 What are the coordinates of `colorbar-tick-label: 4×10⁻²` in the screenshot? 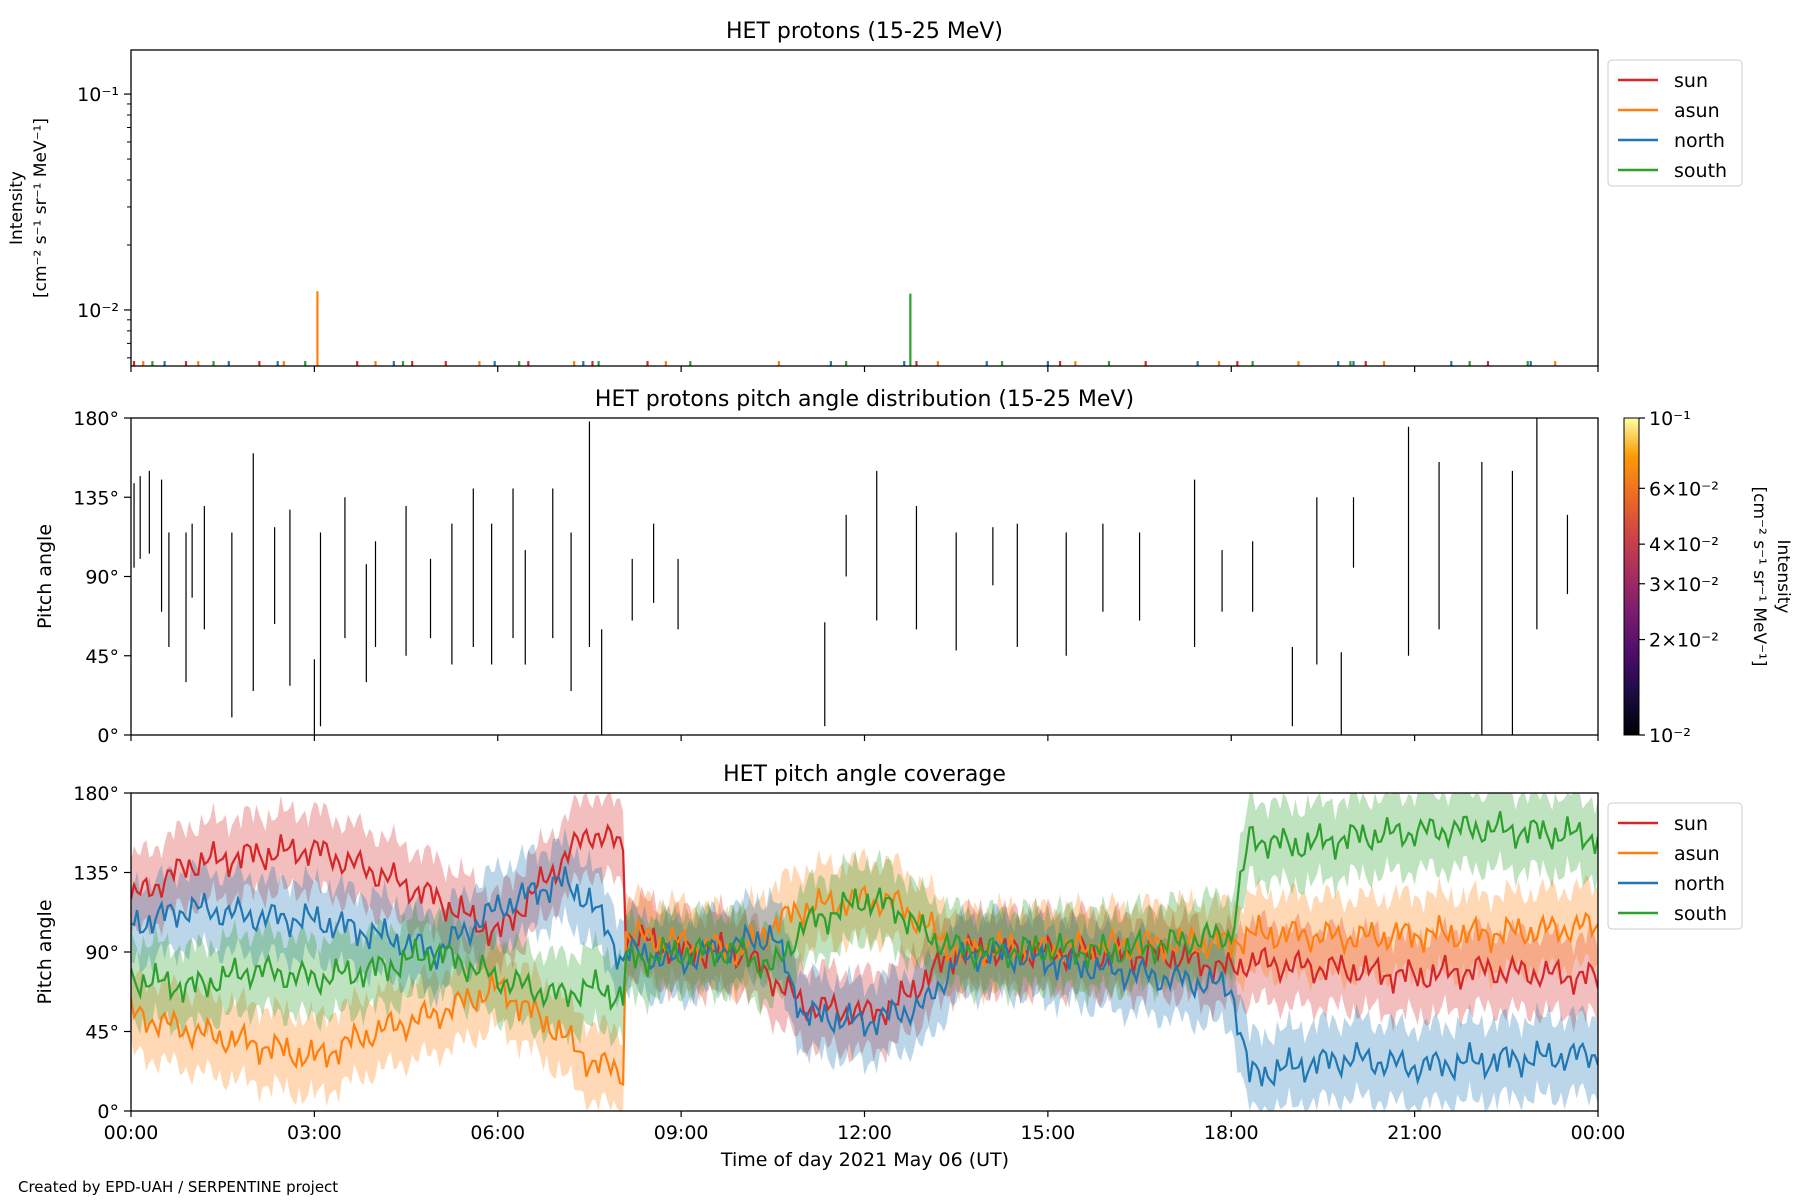 It's located at (1684, 545).